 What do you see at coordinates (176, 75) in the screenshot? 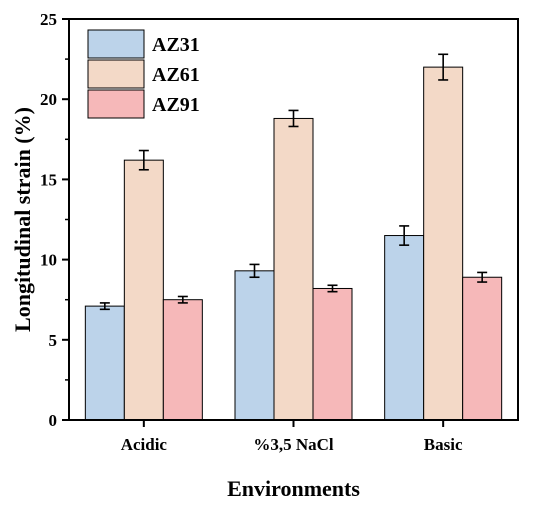
I see `legend-label-az61: AZ61` at bounding box center [176, 75].